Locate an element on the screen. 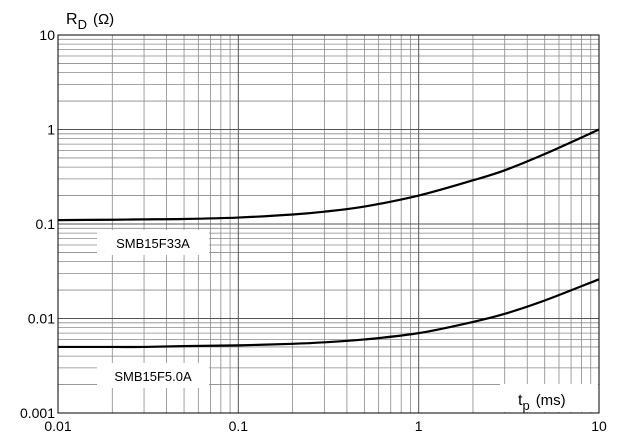 Image resolution: width=623 pixels, height=442 pixels. x-tick-label: 1 is located at coordinates (419, 426).